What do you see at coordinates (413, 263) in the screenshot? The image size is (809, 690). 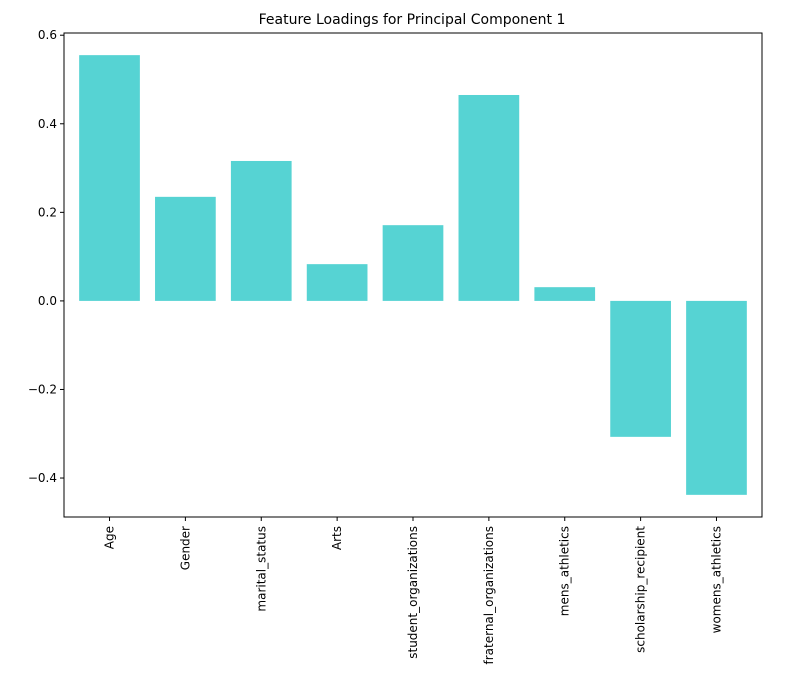 I see `bar-student-organizations` at bounding box center [413, 263].